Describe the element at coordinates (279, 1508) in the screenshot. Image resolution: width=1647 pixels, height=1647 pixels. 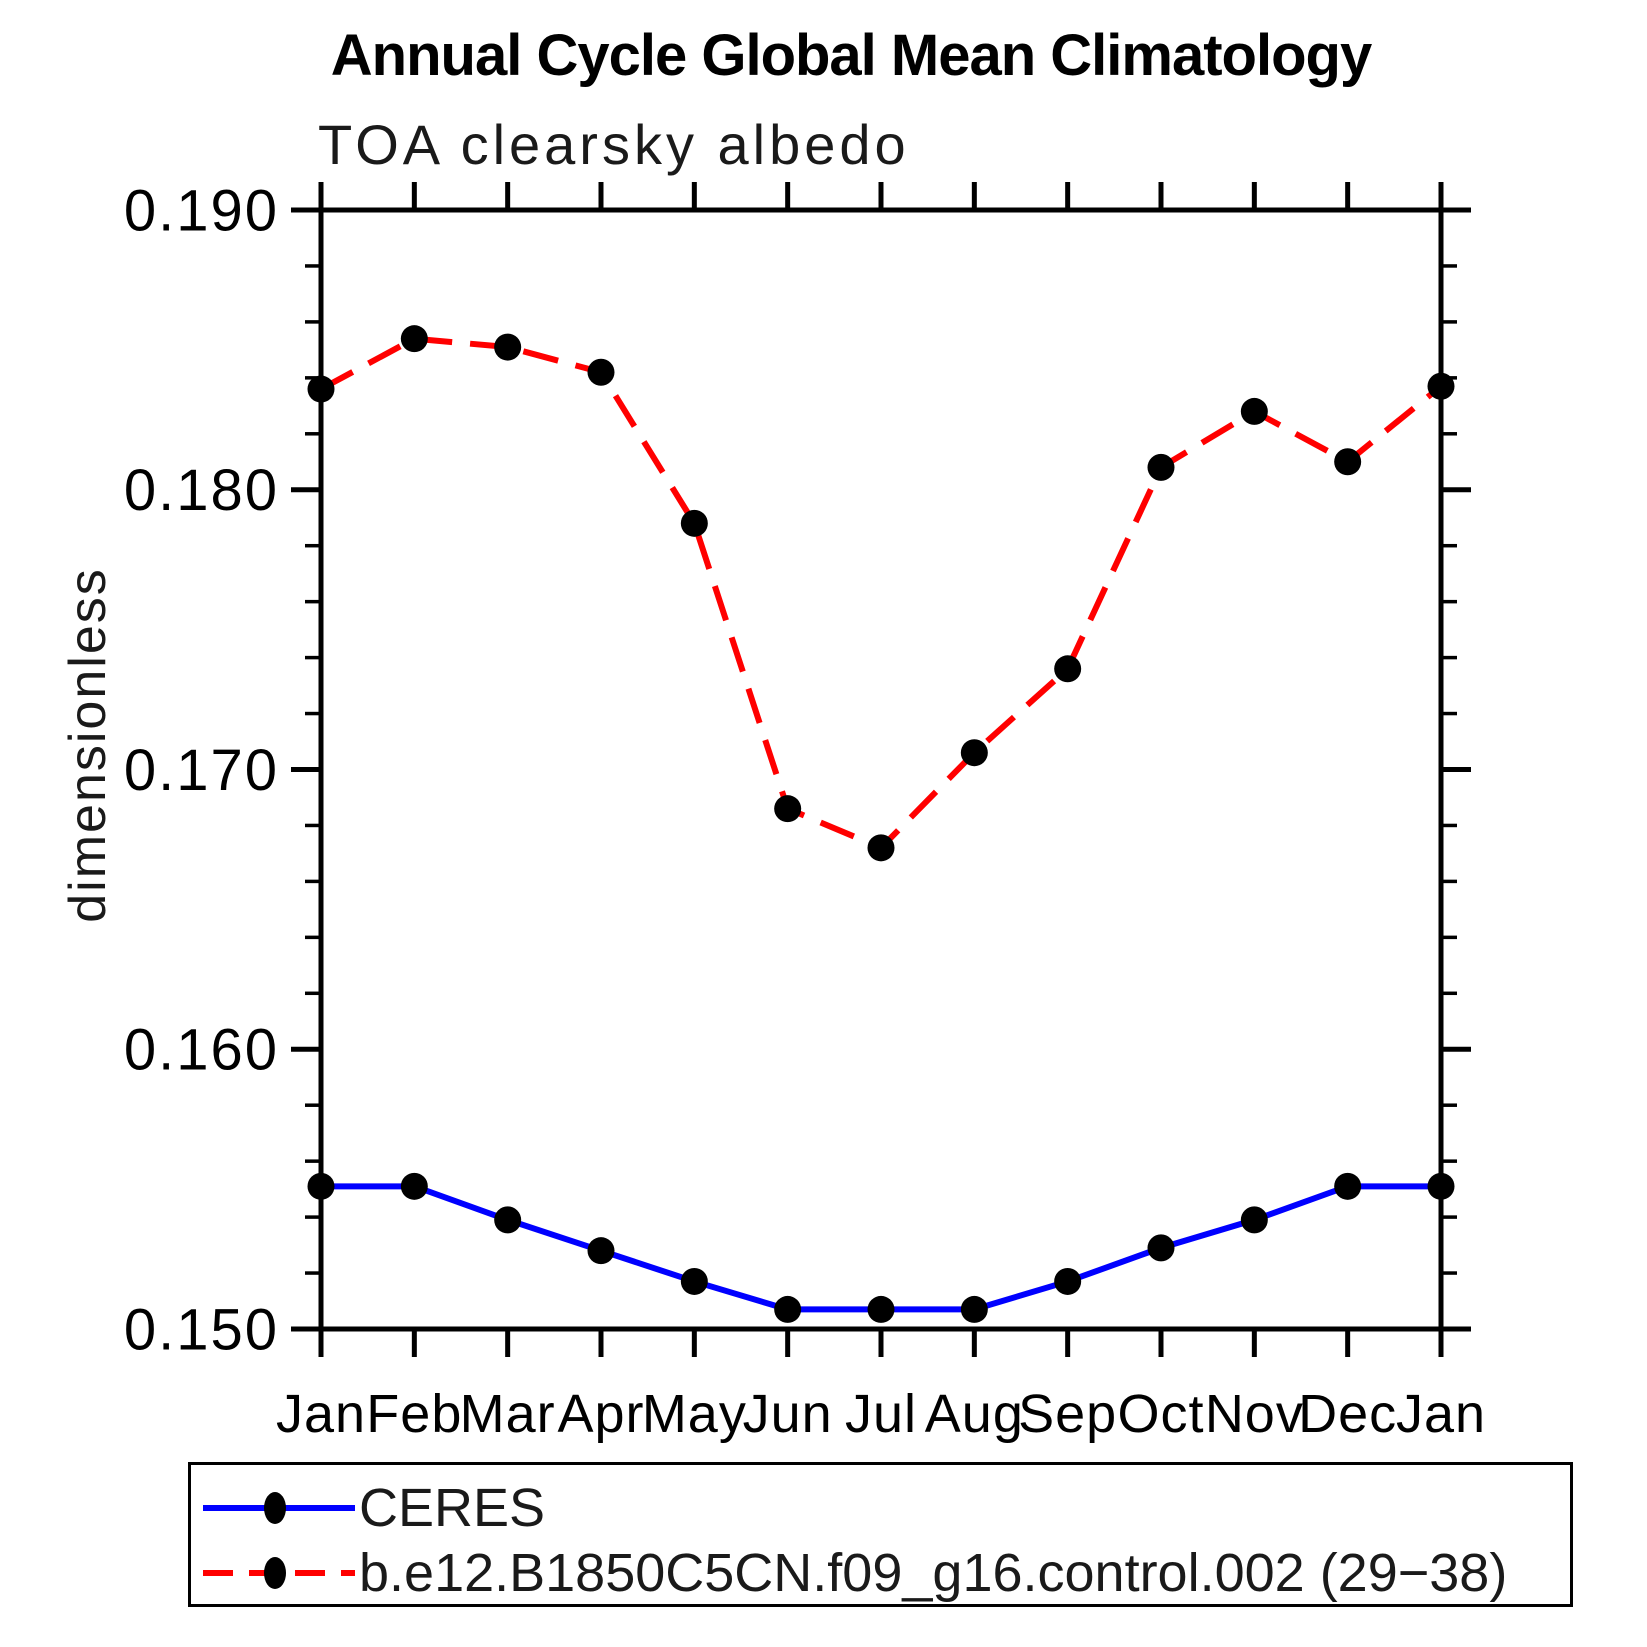
I see `ceres-line-swatch-icon` at that location.